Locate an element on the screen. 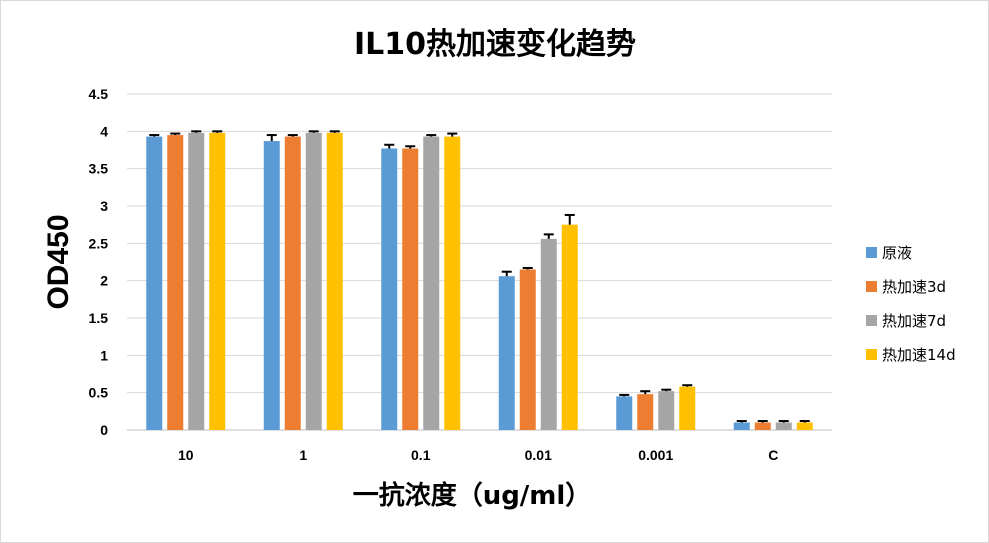 Image resolution: width=989 pixels, height=543 pixels. legend-label: 热加速14d is located at coordinates (919, 355).